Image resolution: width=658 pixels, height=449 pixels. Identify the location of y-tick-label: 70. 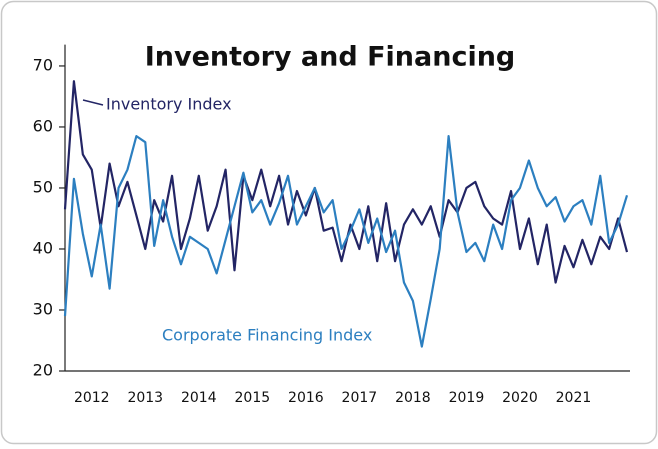
(43, 64).